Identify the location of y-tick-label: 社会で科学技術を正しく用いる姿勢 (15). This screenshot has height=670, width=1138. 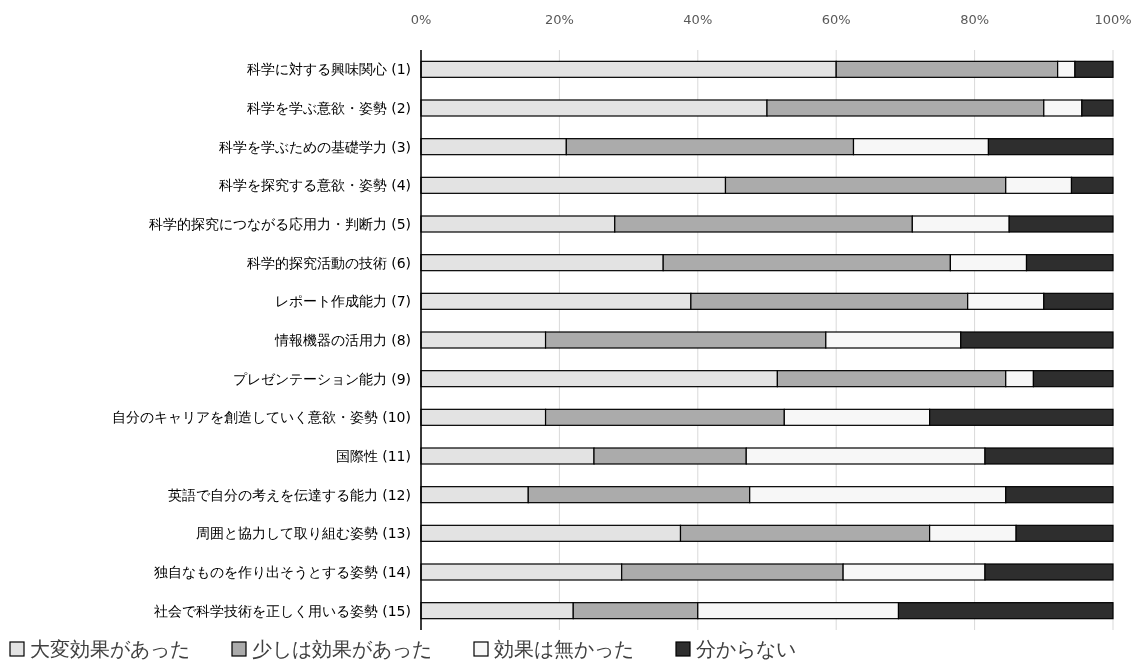
(282, 610).